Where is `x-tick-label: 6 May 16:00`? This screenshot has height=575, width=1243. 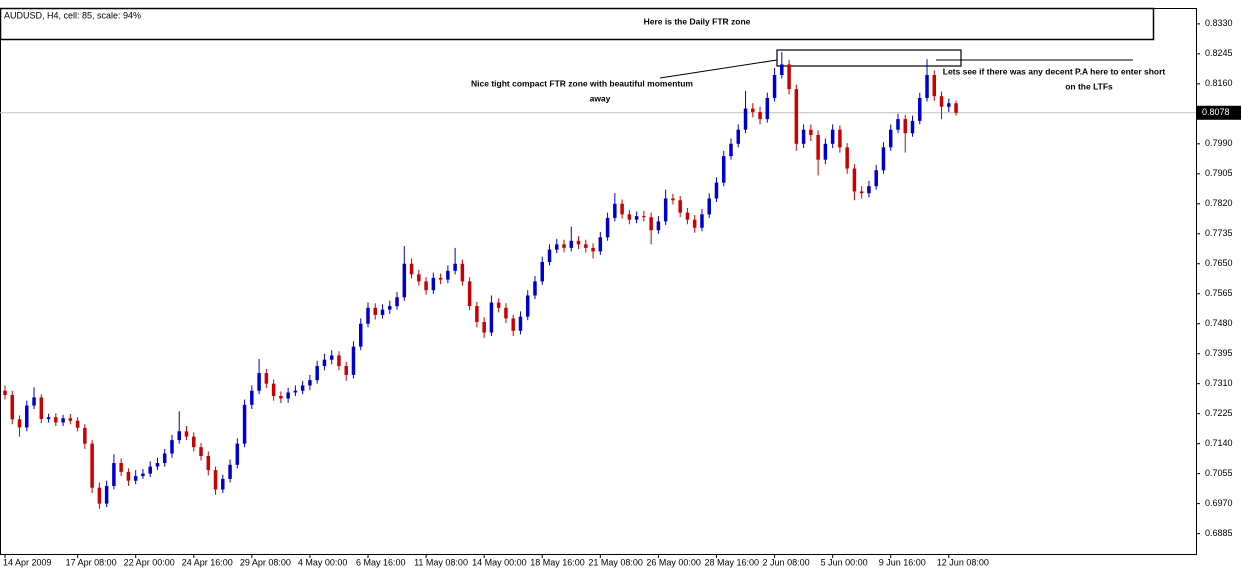 x-tick-label: 6 May 16:00 is located at coordinates (381, 562).